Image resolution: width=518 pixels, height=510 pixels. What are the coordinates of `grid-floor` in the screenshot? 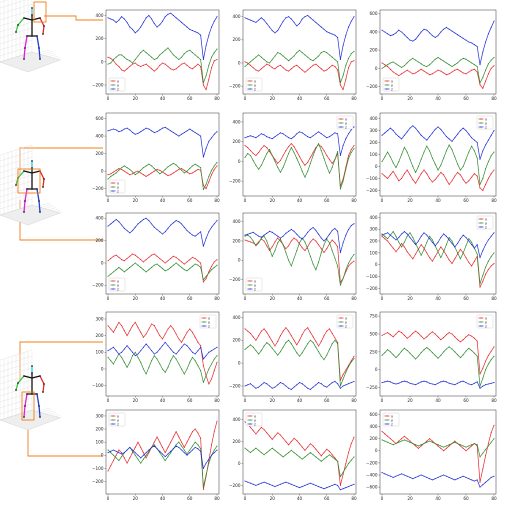 It's located at (30, 215).